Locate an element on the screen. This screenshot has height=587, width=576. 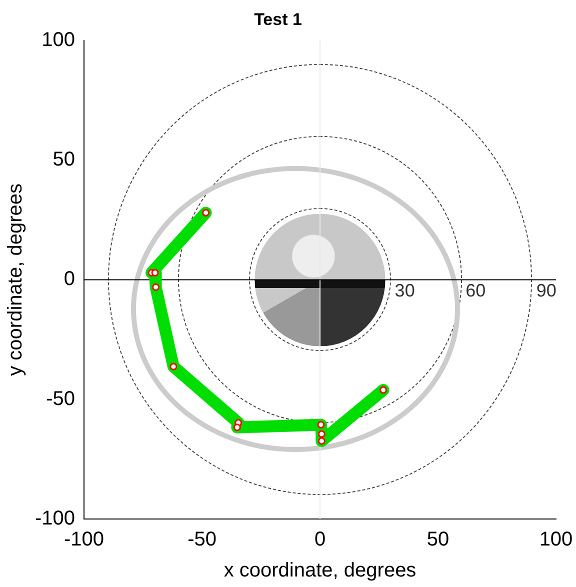
x-tick-label: -50 is located at coordinates (202, 539).